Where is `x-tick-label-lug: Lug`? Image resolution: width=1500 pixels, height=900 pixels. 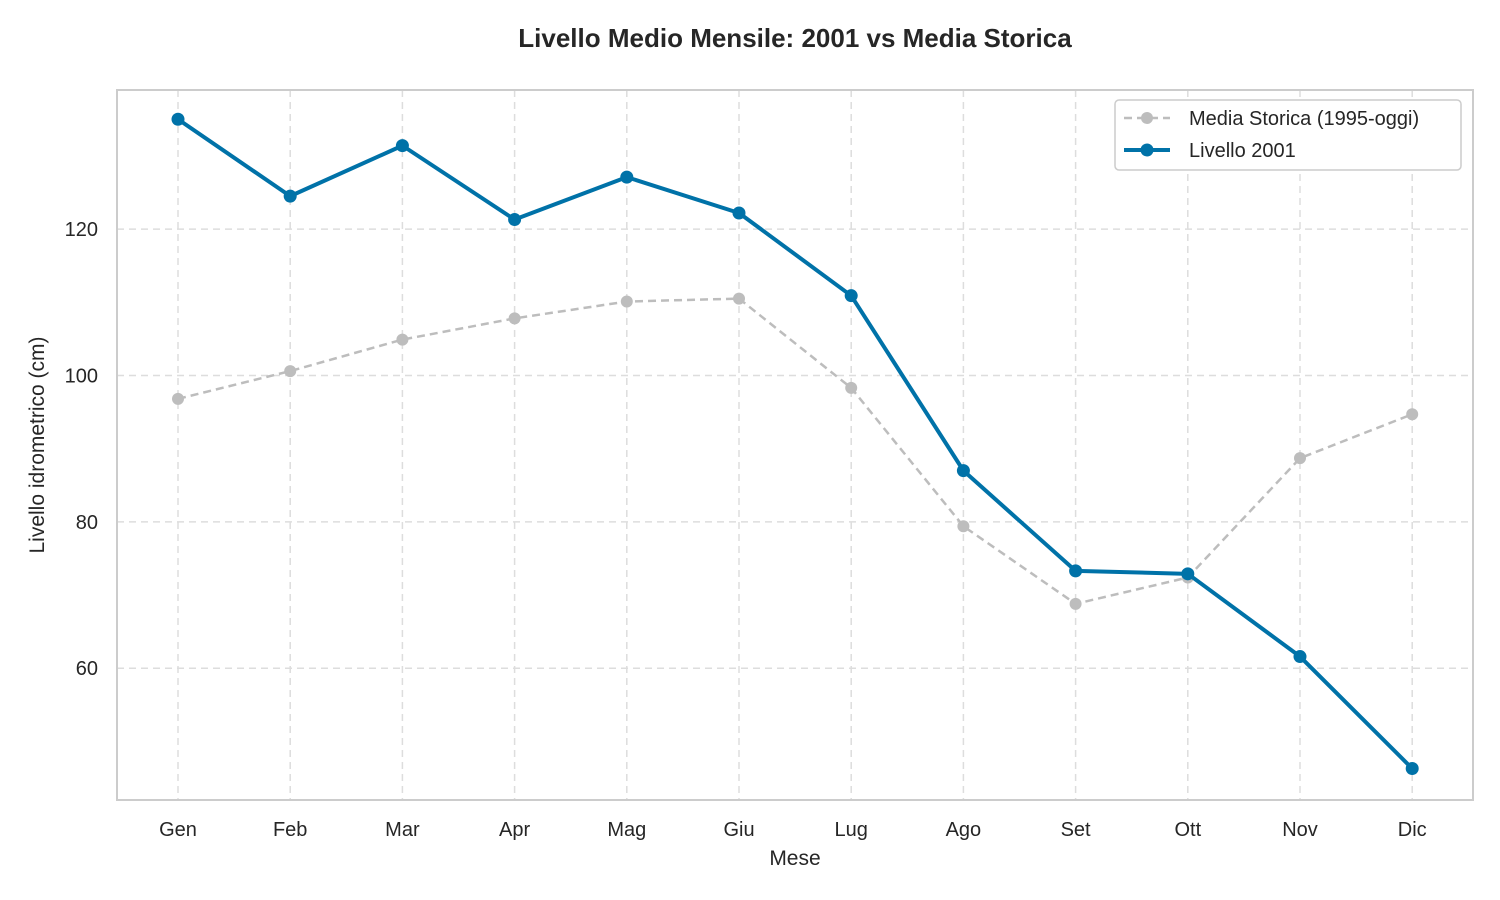 x-tick-label-lug: Lug is located at coordinates (851, 830).